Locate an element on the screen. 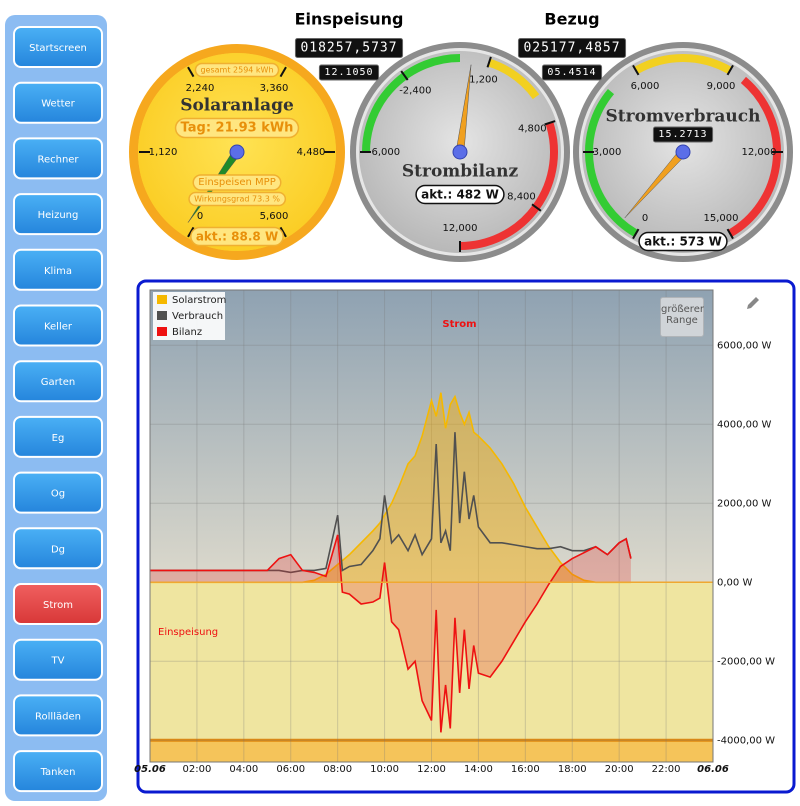 The height and width of the screenshot is (806, 800). y-tick-label: -2000,00 W is located at coordinates (746, 661).